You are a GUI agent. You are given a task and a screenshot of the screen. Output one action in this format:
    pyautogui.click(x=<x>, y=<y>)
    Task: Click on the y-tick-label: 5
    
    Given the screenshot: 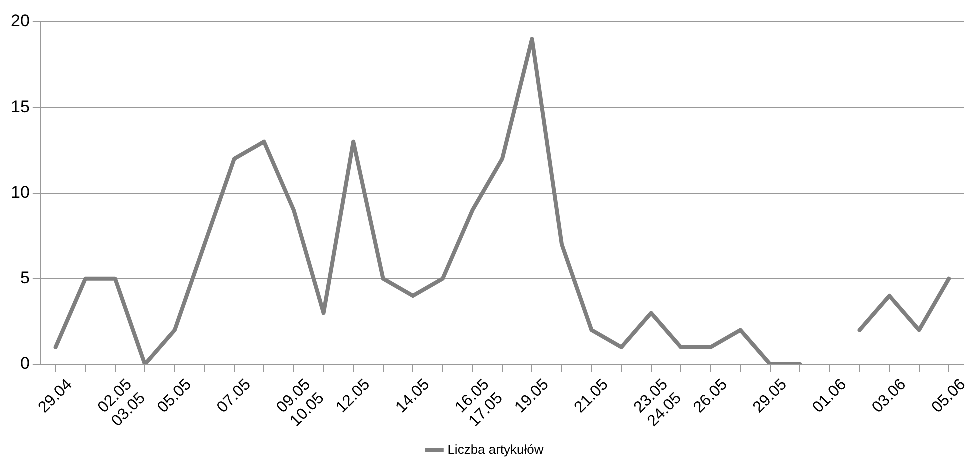 What is the action you would take?
    pyautogui.click(x=25, y=278)
    